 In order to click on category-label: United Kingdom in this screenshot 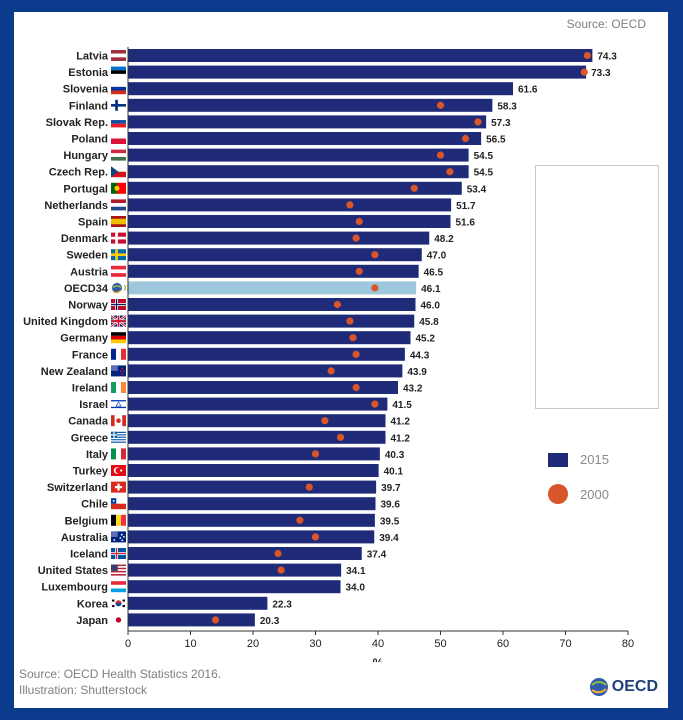, I will do `click(65, 322)`.